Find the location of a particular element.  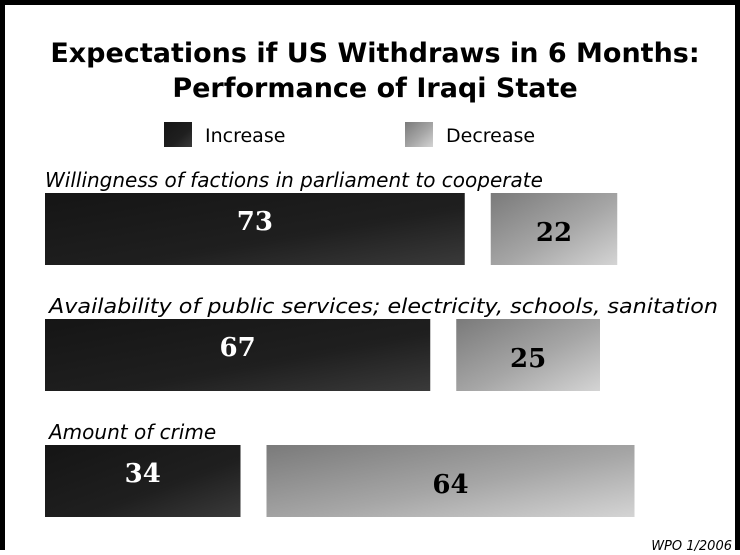

value-label-increase-factions: 73 is located at coordinates (255, 222).